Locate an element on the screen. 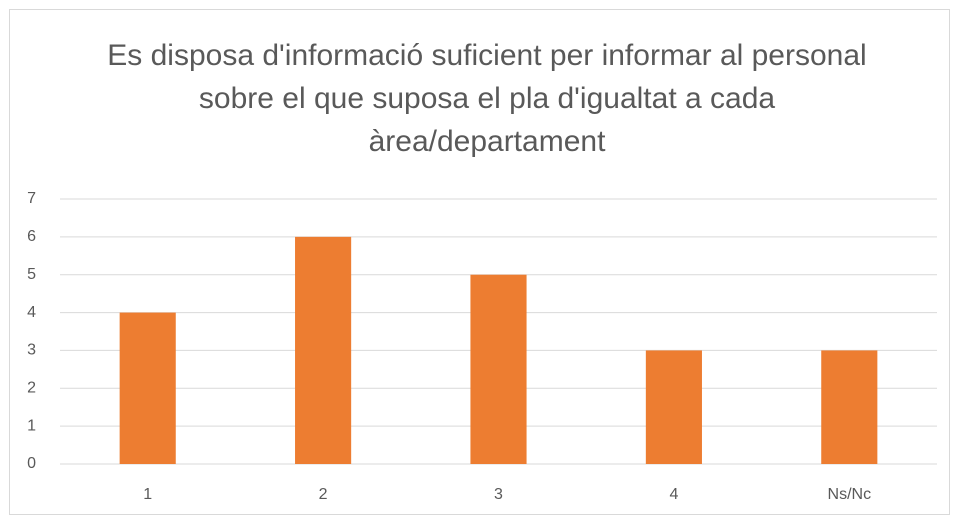 The width and height of the screenshot is (953, 518). y-tick-label: 4 is located at coordinates (31, 312).